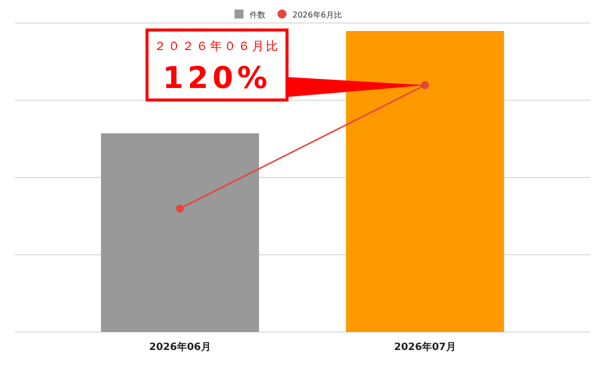 This screenshot has width=600, height=365. I want to click on x-tick-label: 2026年06月, so click(180, 347).